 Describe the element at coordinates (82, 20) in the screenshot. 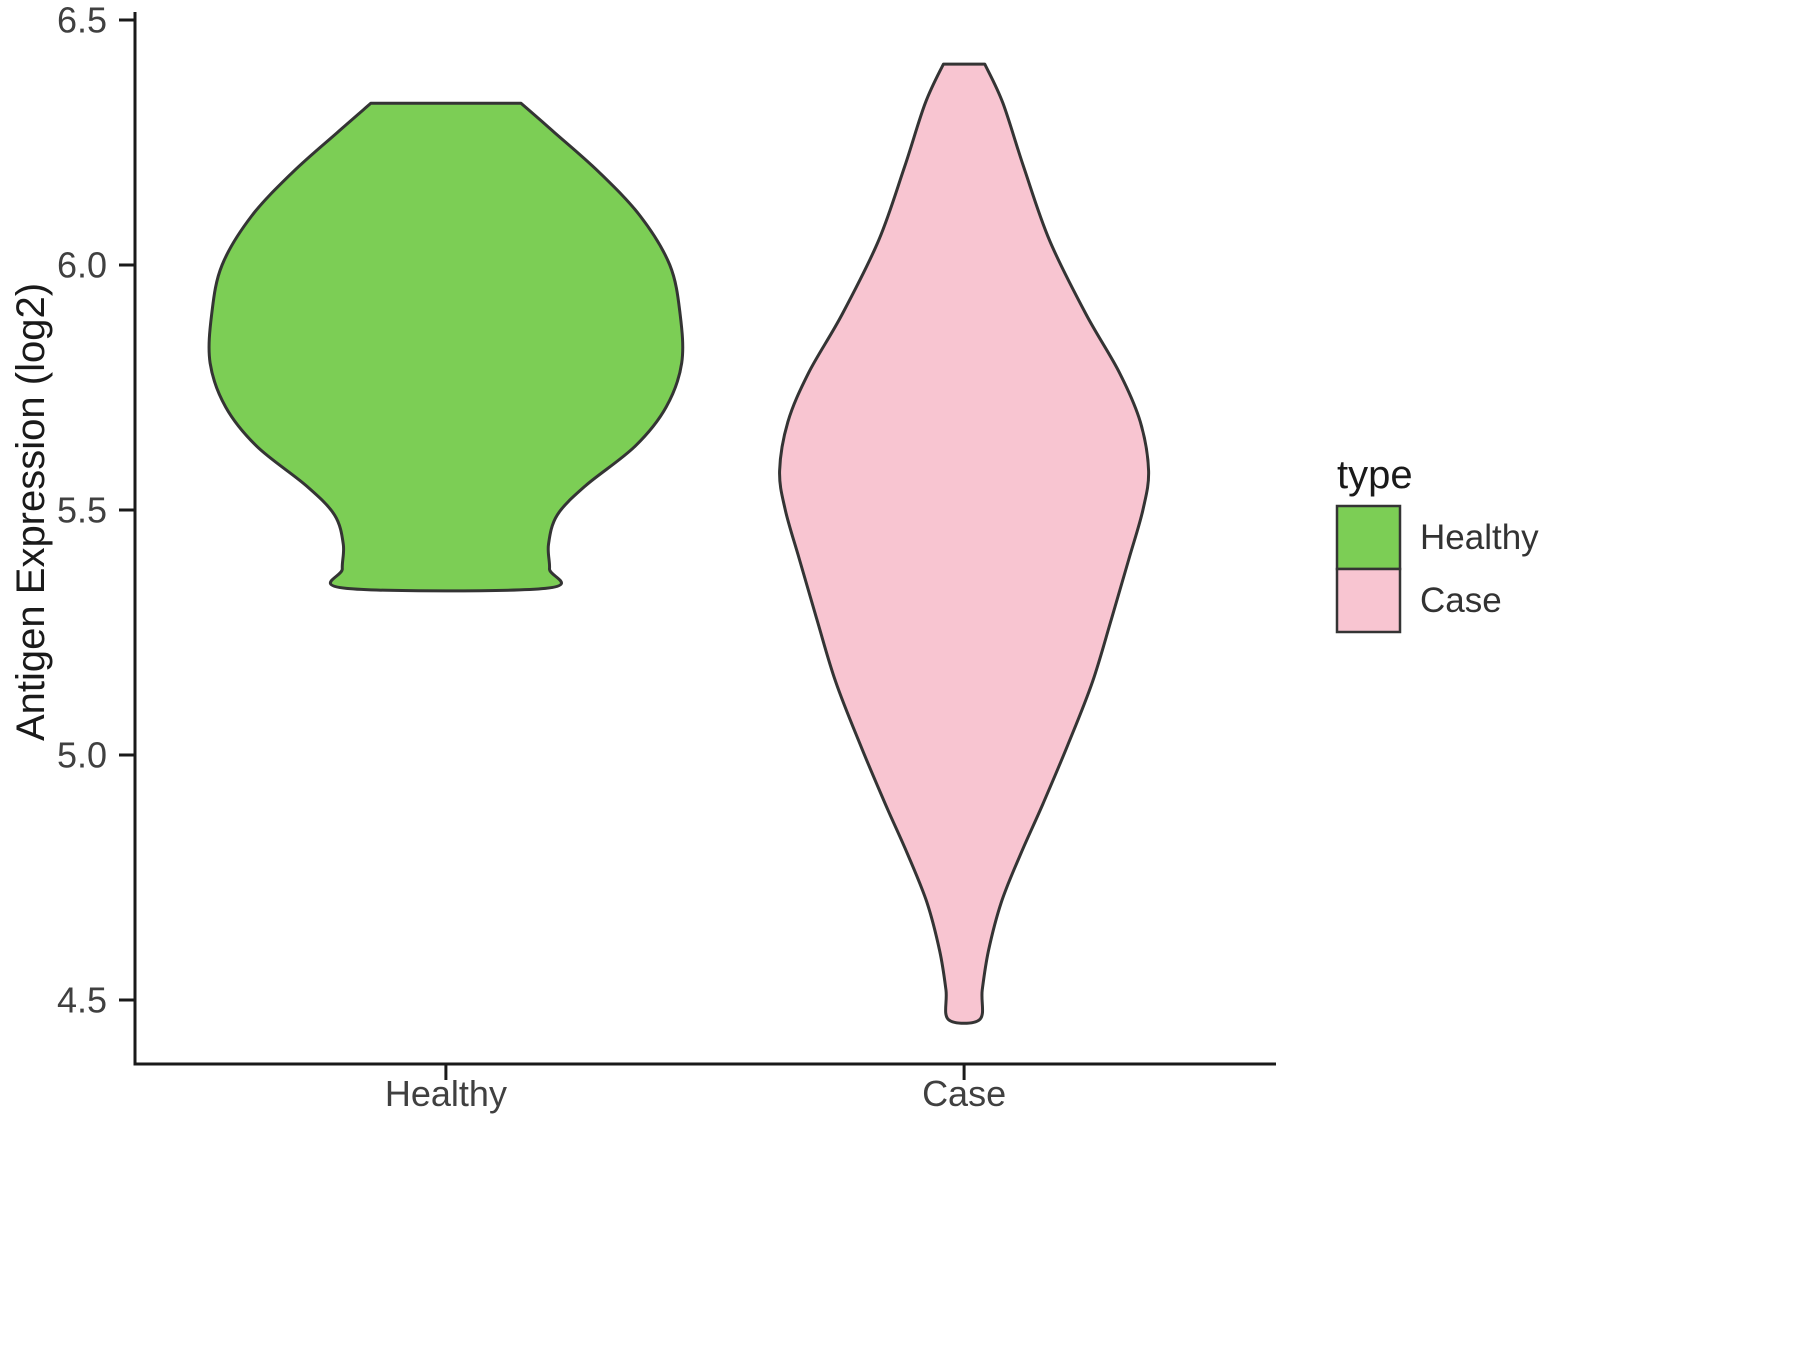

I see `y-tick-label: 6.5` at that location.